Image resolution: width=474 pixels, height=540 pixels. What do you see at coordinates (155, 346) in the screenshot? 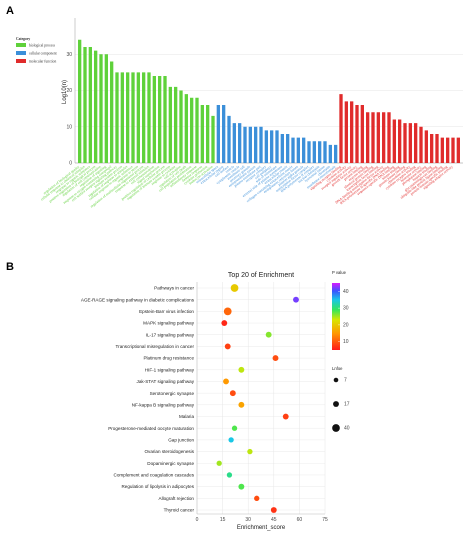
I see `pathway-label: Transcriptional misregulation in cancer` at bounding box center [155, 346].